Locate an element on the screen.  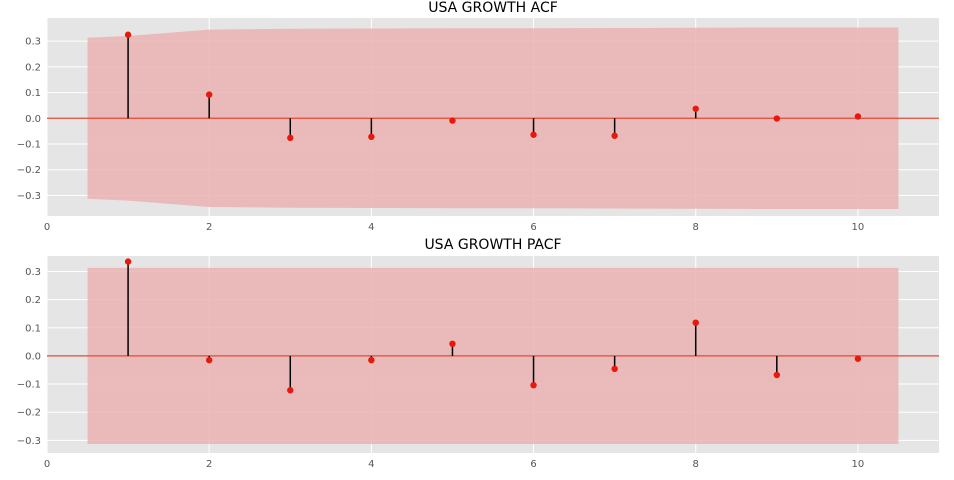
acf-xtick-label: 10 is located at coordinates (858, 227).